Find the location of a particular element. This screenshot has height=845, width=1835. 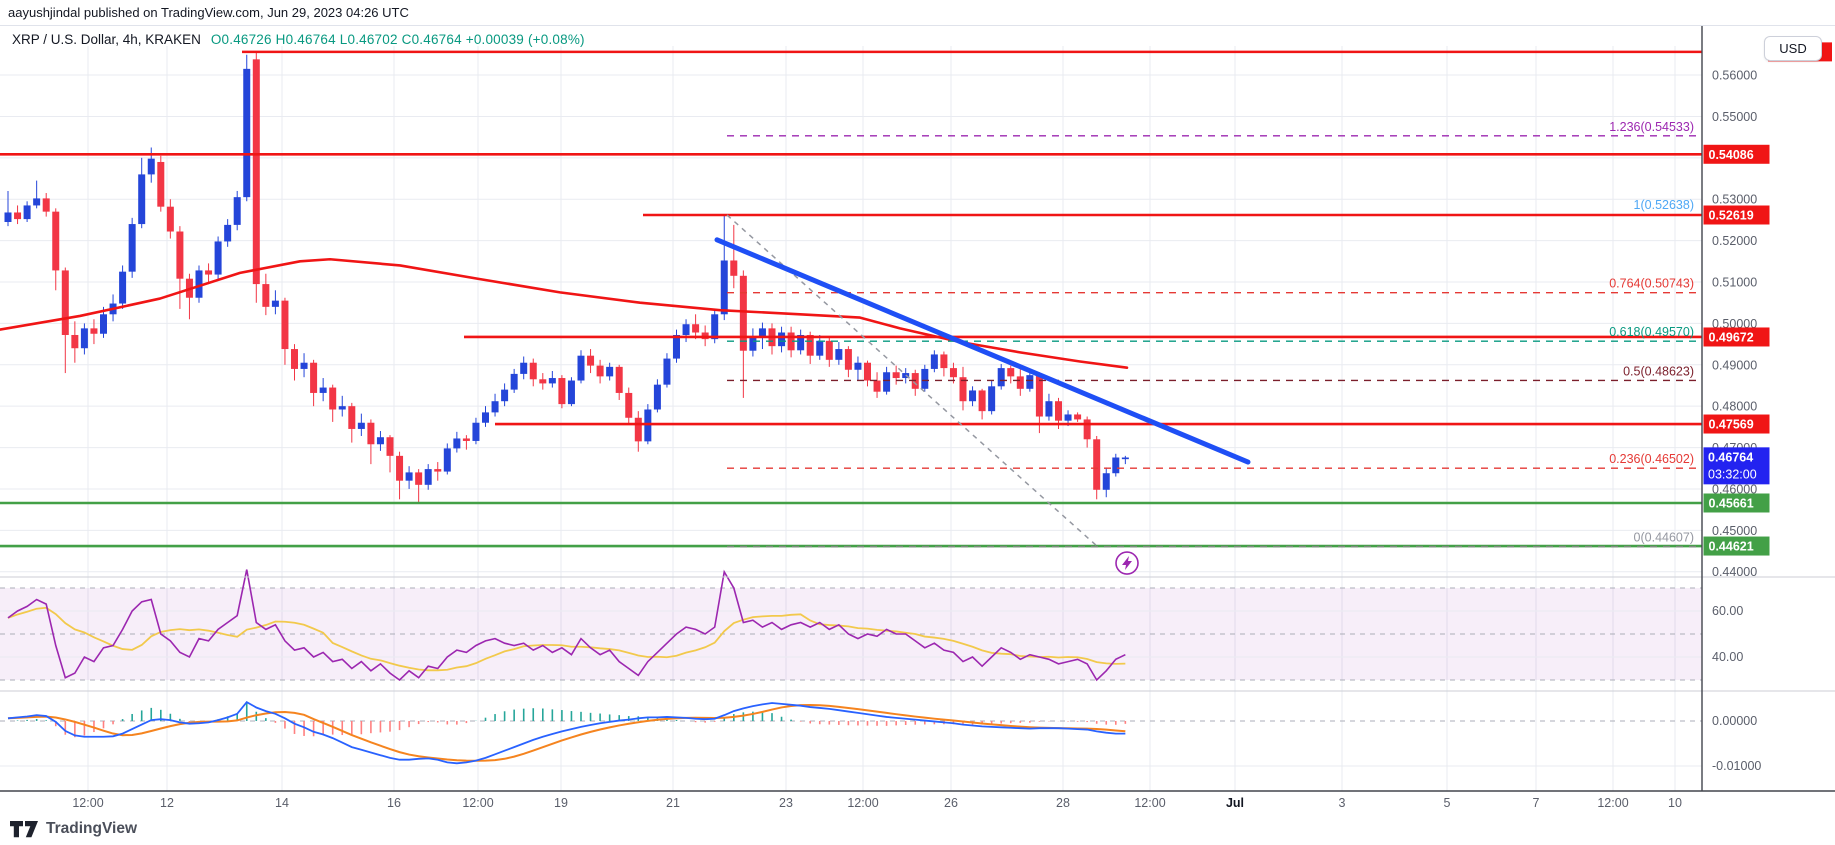

current-price-chip-bg is located at coordinates (1736, 466).